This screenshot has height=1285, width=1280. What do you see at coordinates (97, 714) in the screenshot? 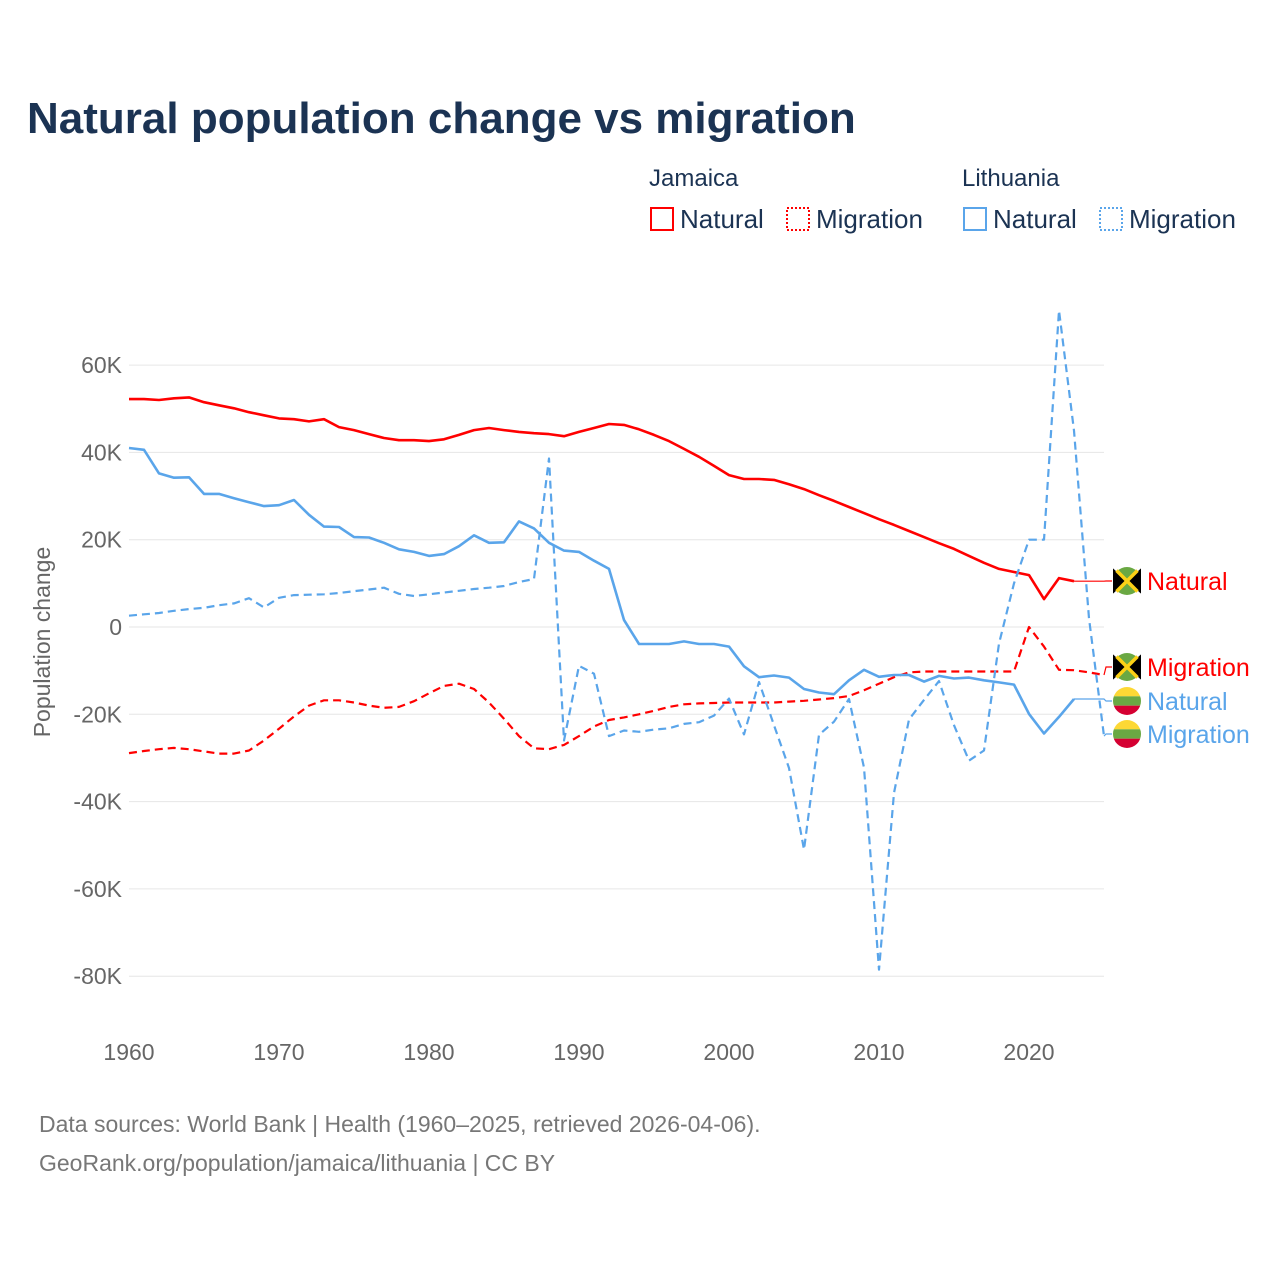
I see `y-tick-label: -20K` at bounding box center [97, 714].